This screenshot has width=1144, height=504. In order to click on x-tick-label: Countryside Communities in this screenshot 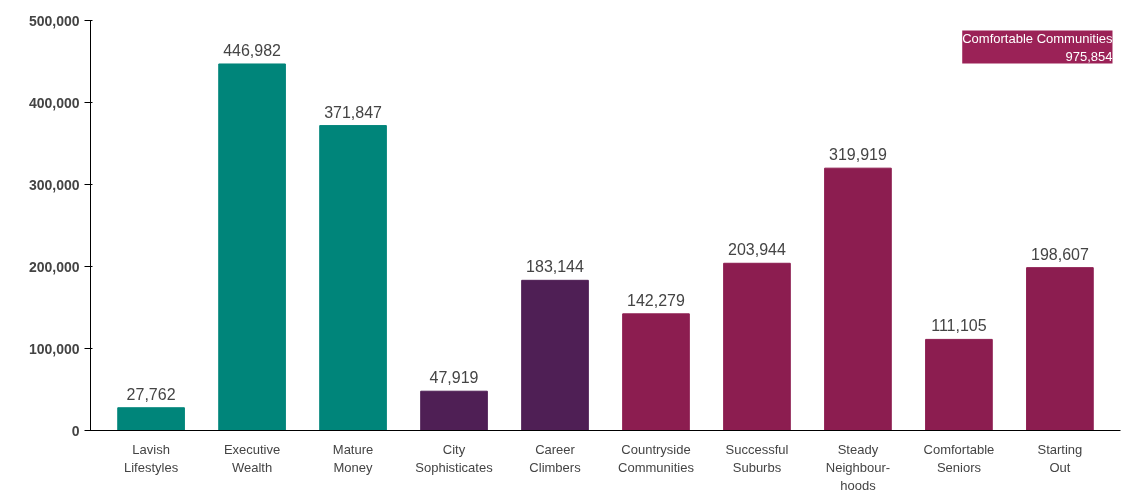, I will do `click(656, 458)`.